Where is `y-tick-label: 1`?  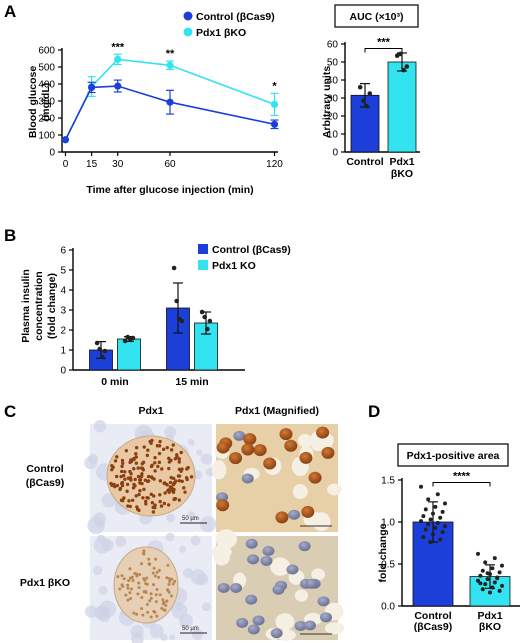 y-tick-label: 1 is located at coordinates (63, 351).